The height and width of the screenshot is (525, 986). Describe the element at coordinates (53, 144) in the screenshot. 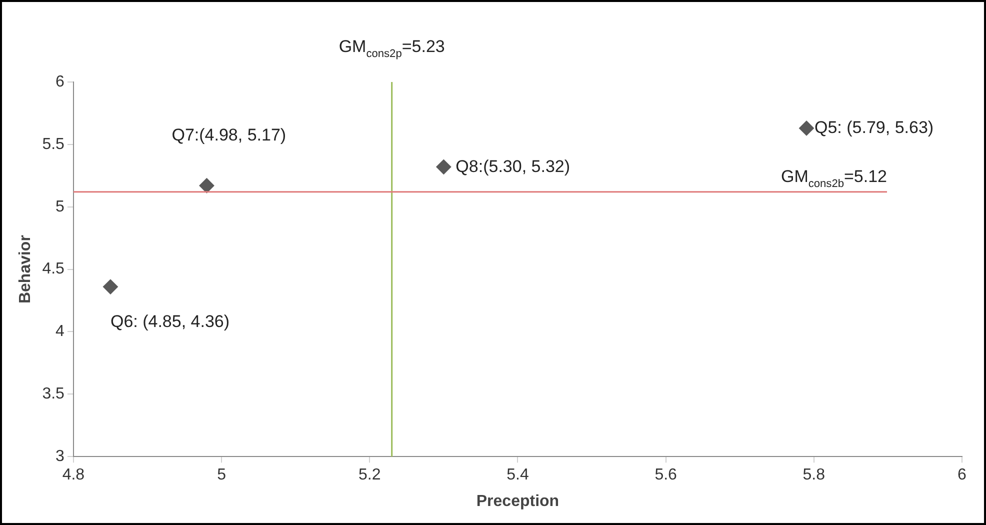

I see `y-tick-label: 5.5` at that location.